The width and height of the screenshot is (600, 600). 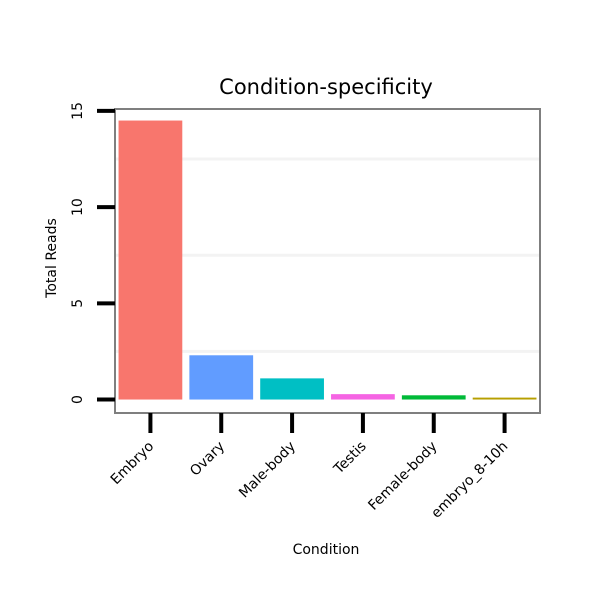 I want to click on y-tick-label: 10, so click(x=78, y=207).